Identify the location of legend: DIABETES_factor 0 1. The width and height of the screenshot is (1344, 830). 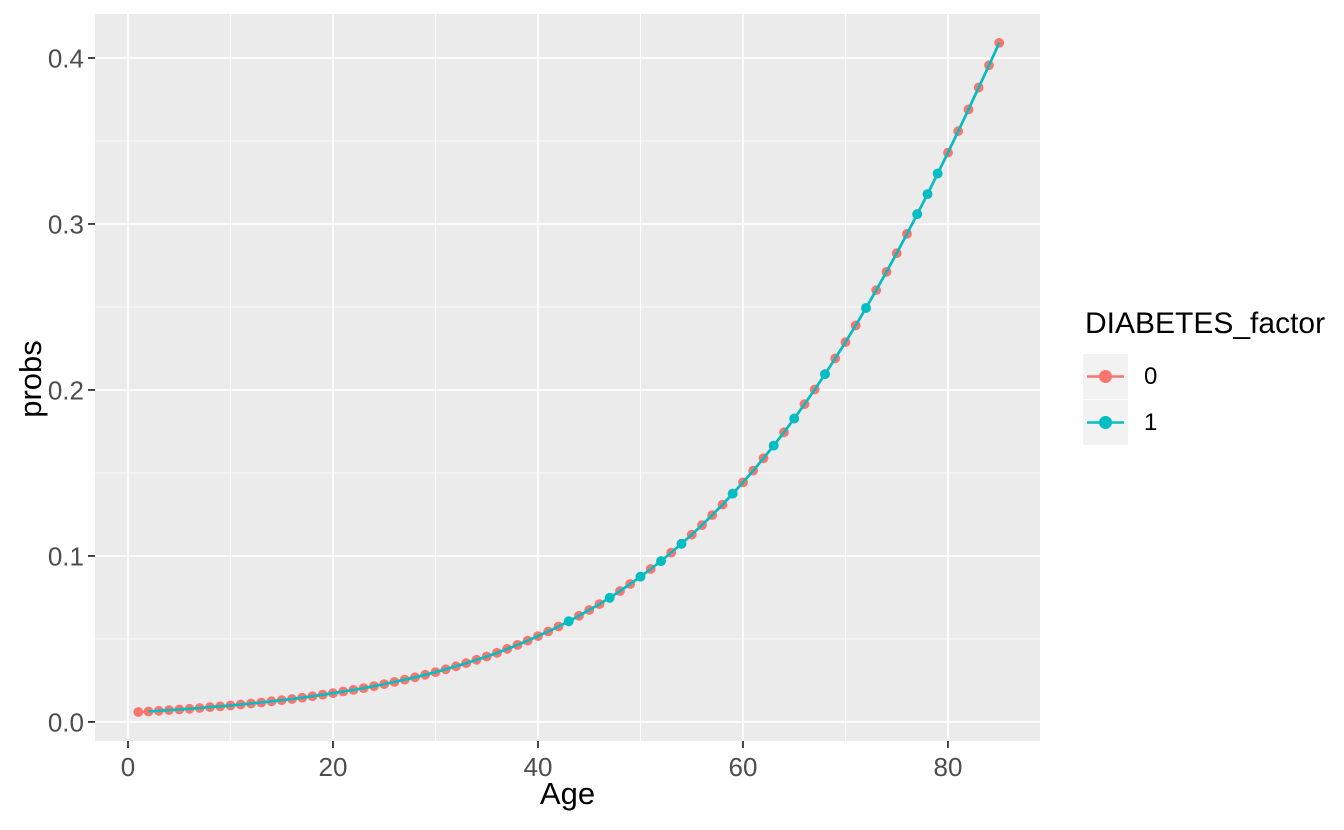
(1204, 376).